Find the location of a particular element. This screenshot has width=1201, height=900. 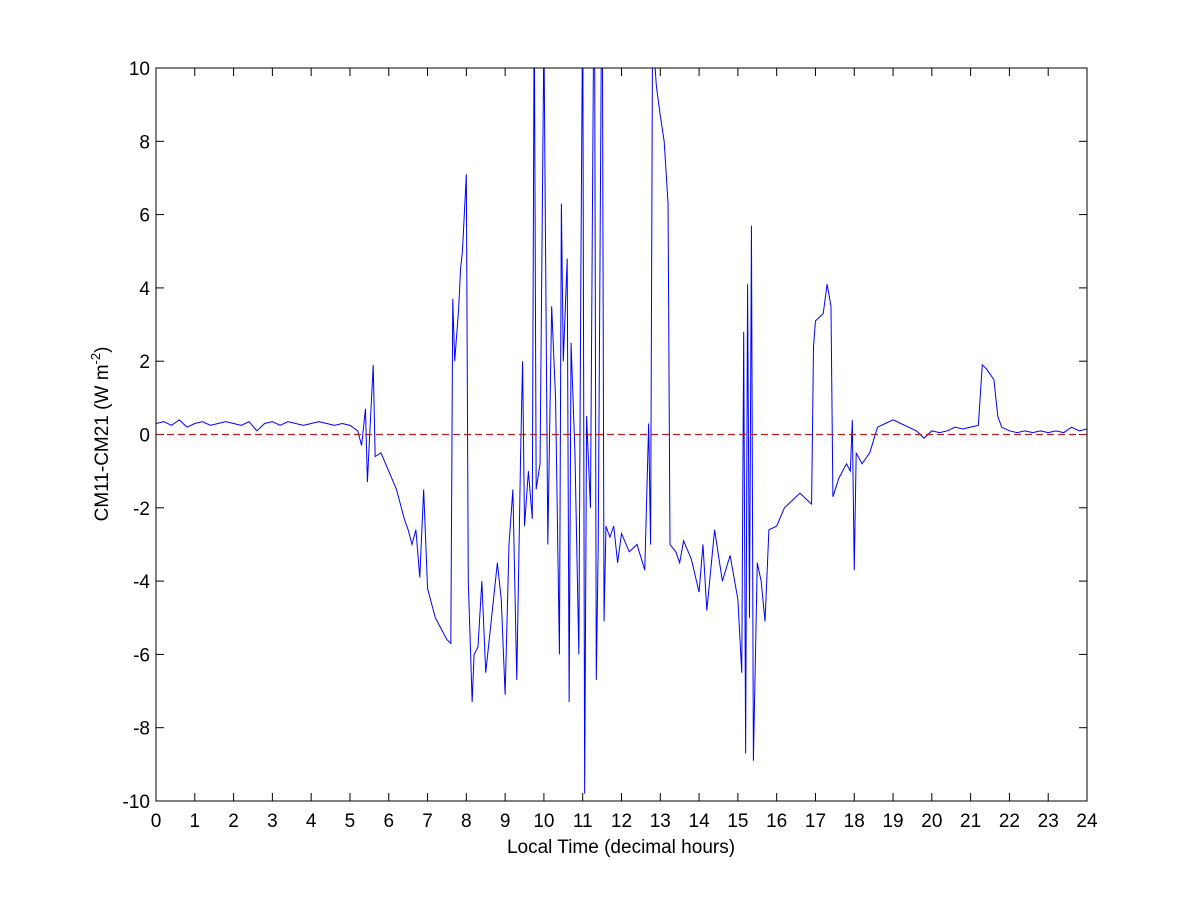

y-axis-label-superscript: -2 is located at coordinates (95, 359).